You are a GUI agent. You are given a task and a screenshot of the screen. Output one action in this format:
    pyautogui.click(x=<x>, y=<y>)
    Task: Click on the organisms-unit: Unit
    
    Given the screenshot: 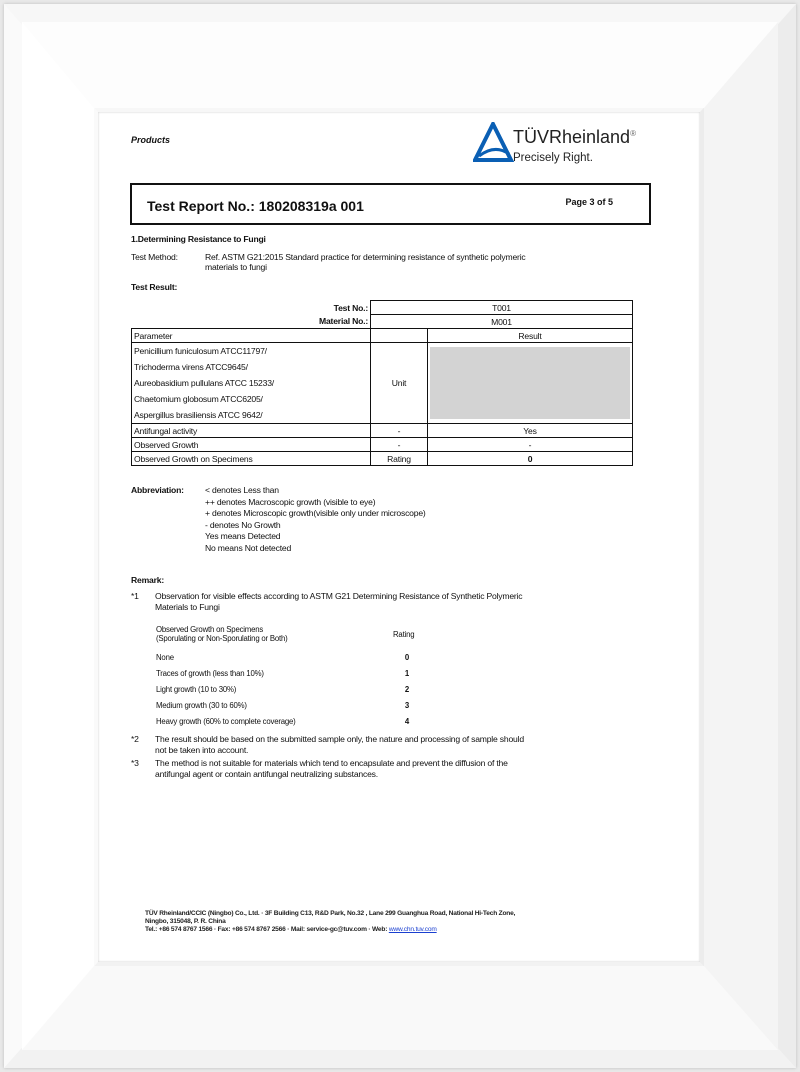 What is the action you would take?
    pyautogui.click(x=399, y=383)
    